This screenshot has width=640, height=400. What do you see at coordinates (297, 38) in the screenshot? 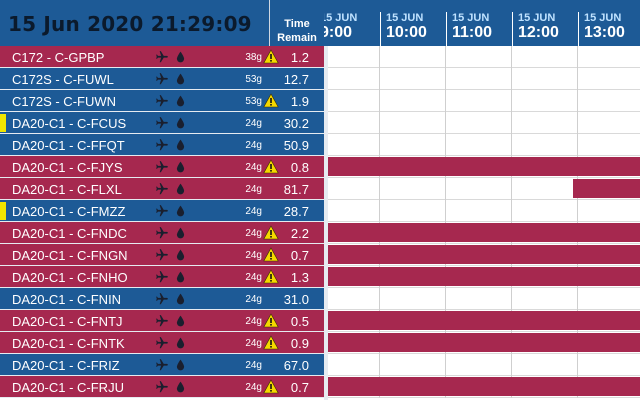
I see `time-remain-label-line2: Remain` at bounding box center [297, 38].